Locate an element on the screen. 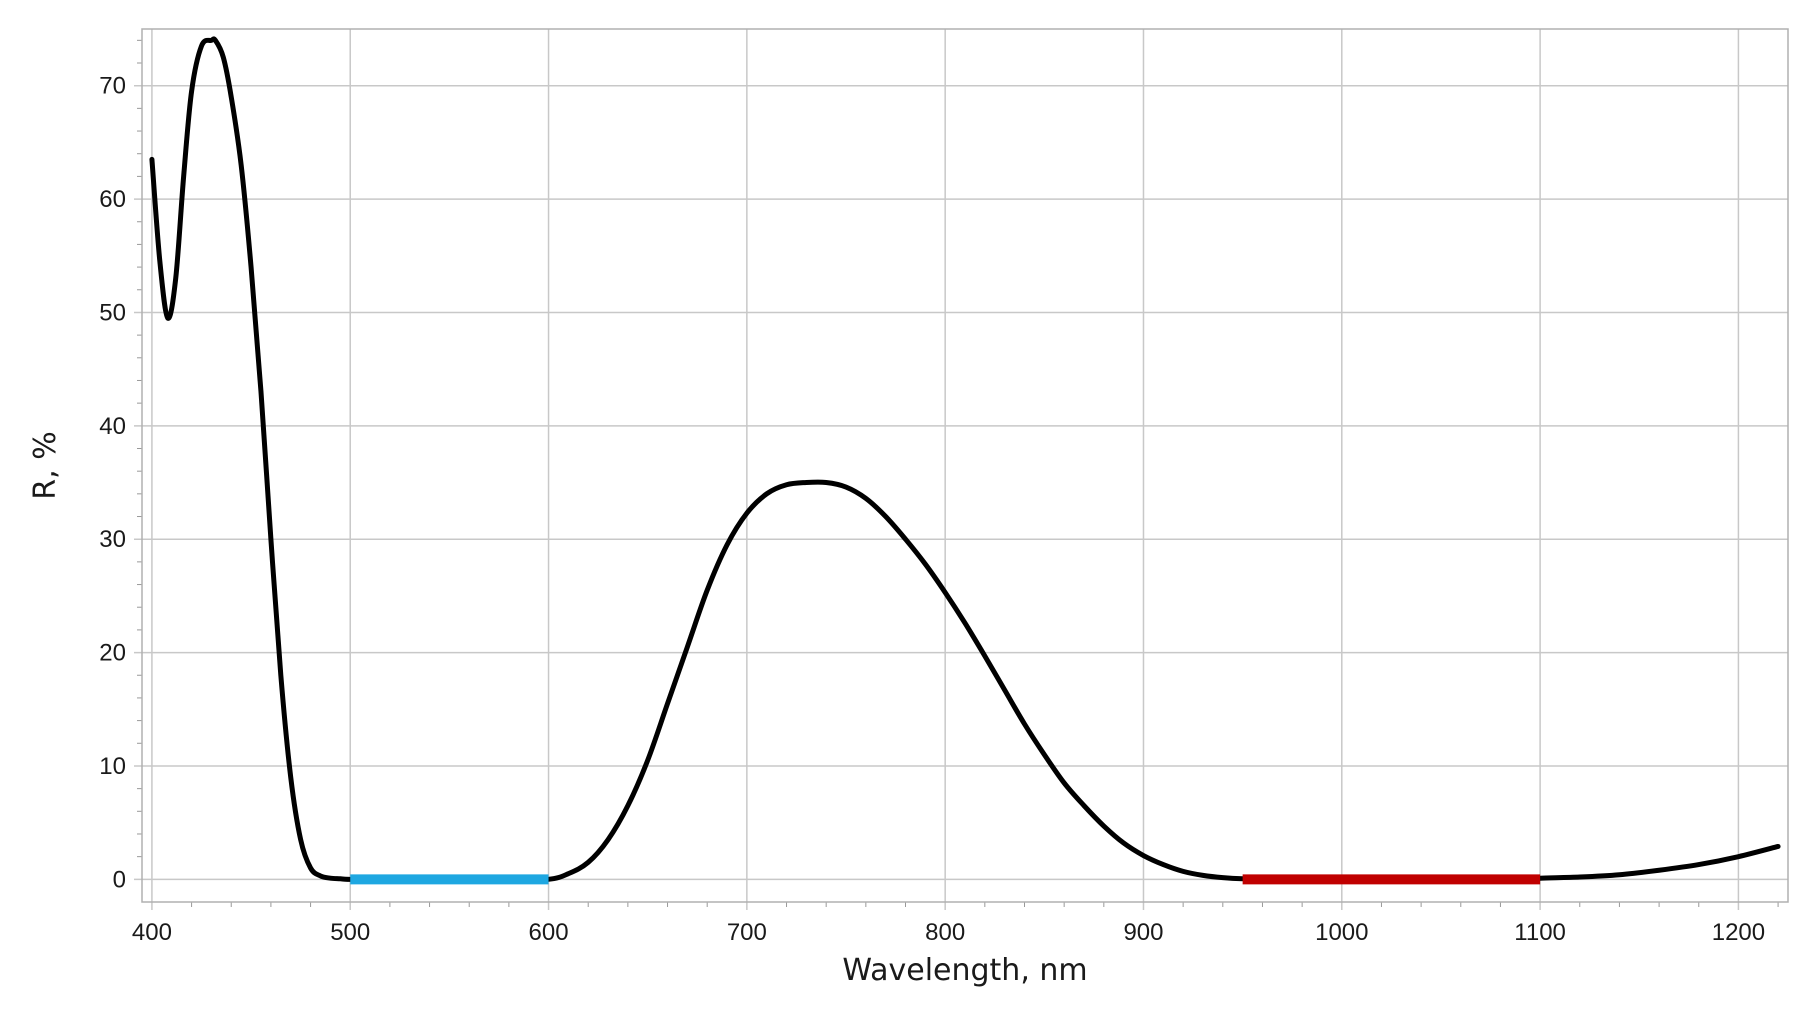  x-tick-label-1200: 1200 is located at coordinates (1738, 932).